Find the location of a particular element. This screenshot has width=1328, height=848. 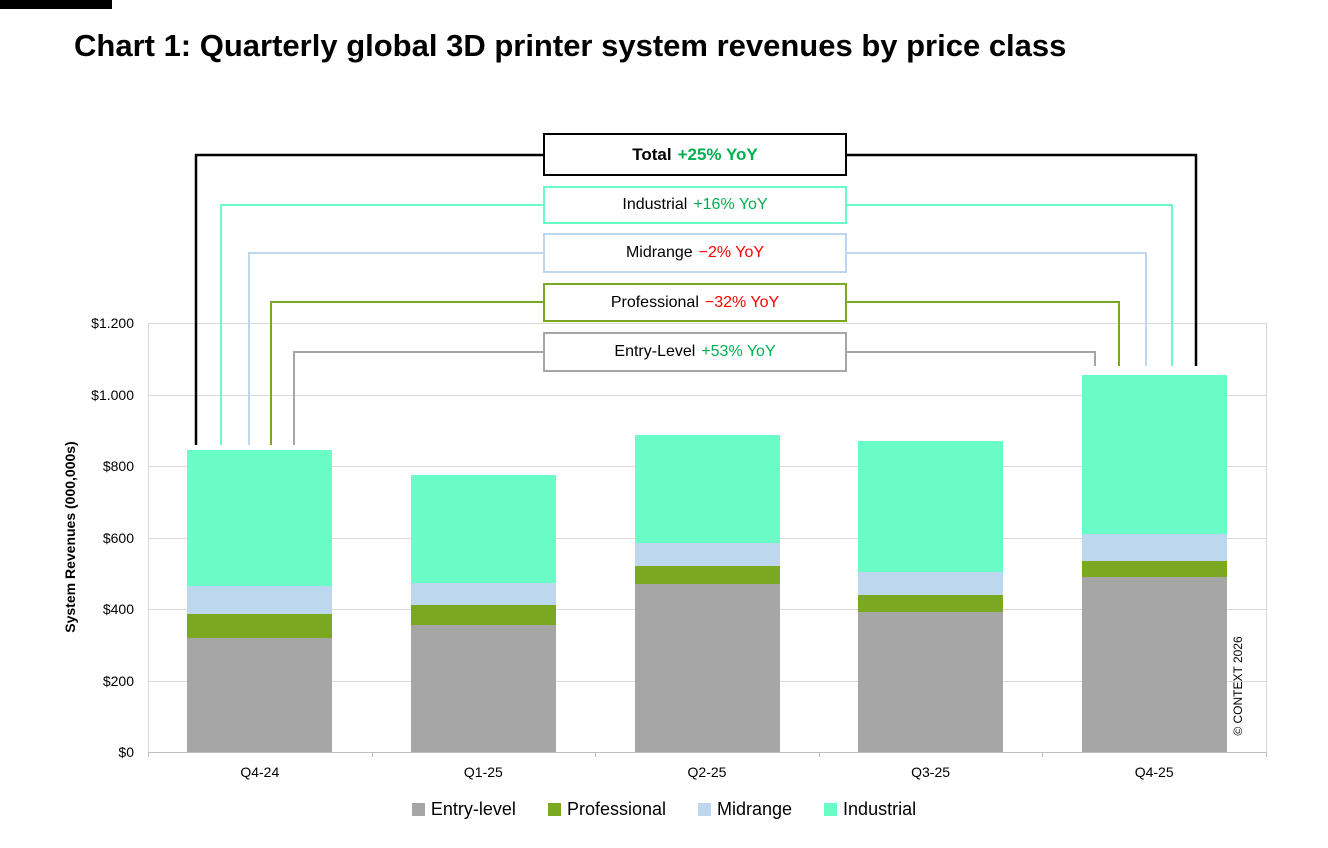

legend-label: Industrial is located at coordinates (880, 809).